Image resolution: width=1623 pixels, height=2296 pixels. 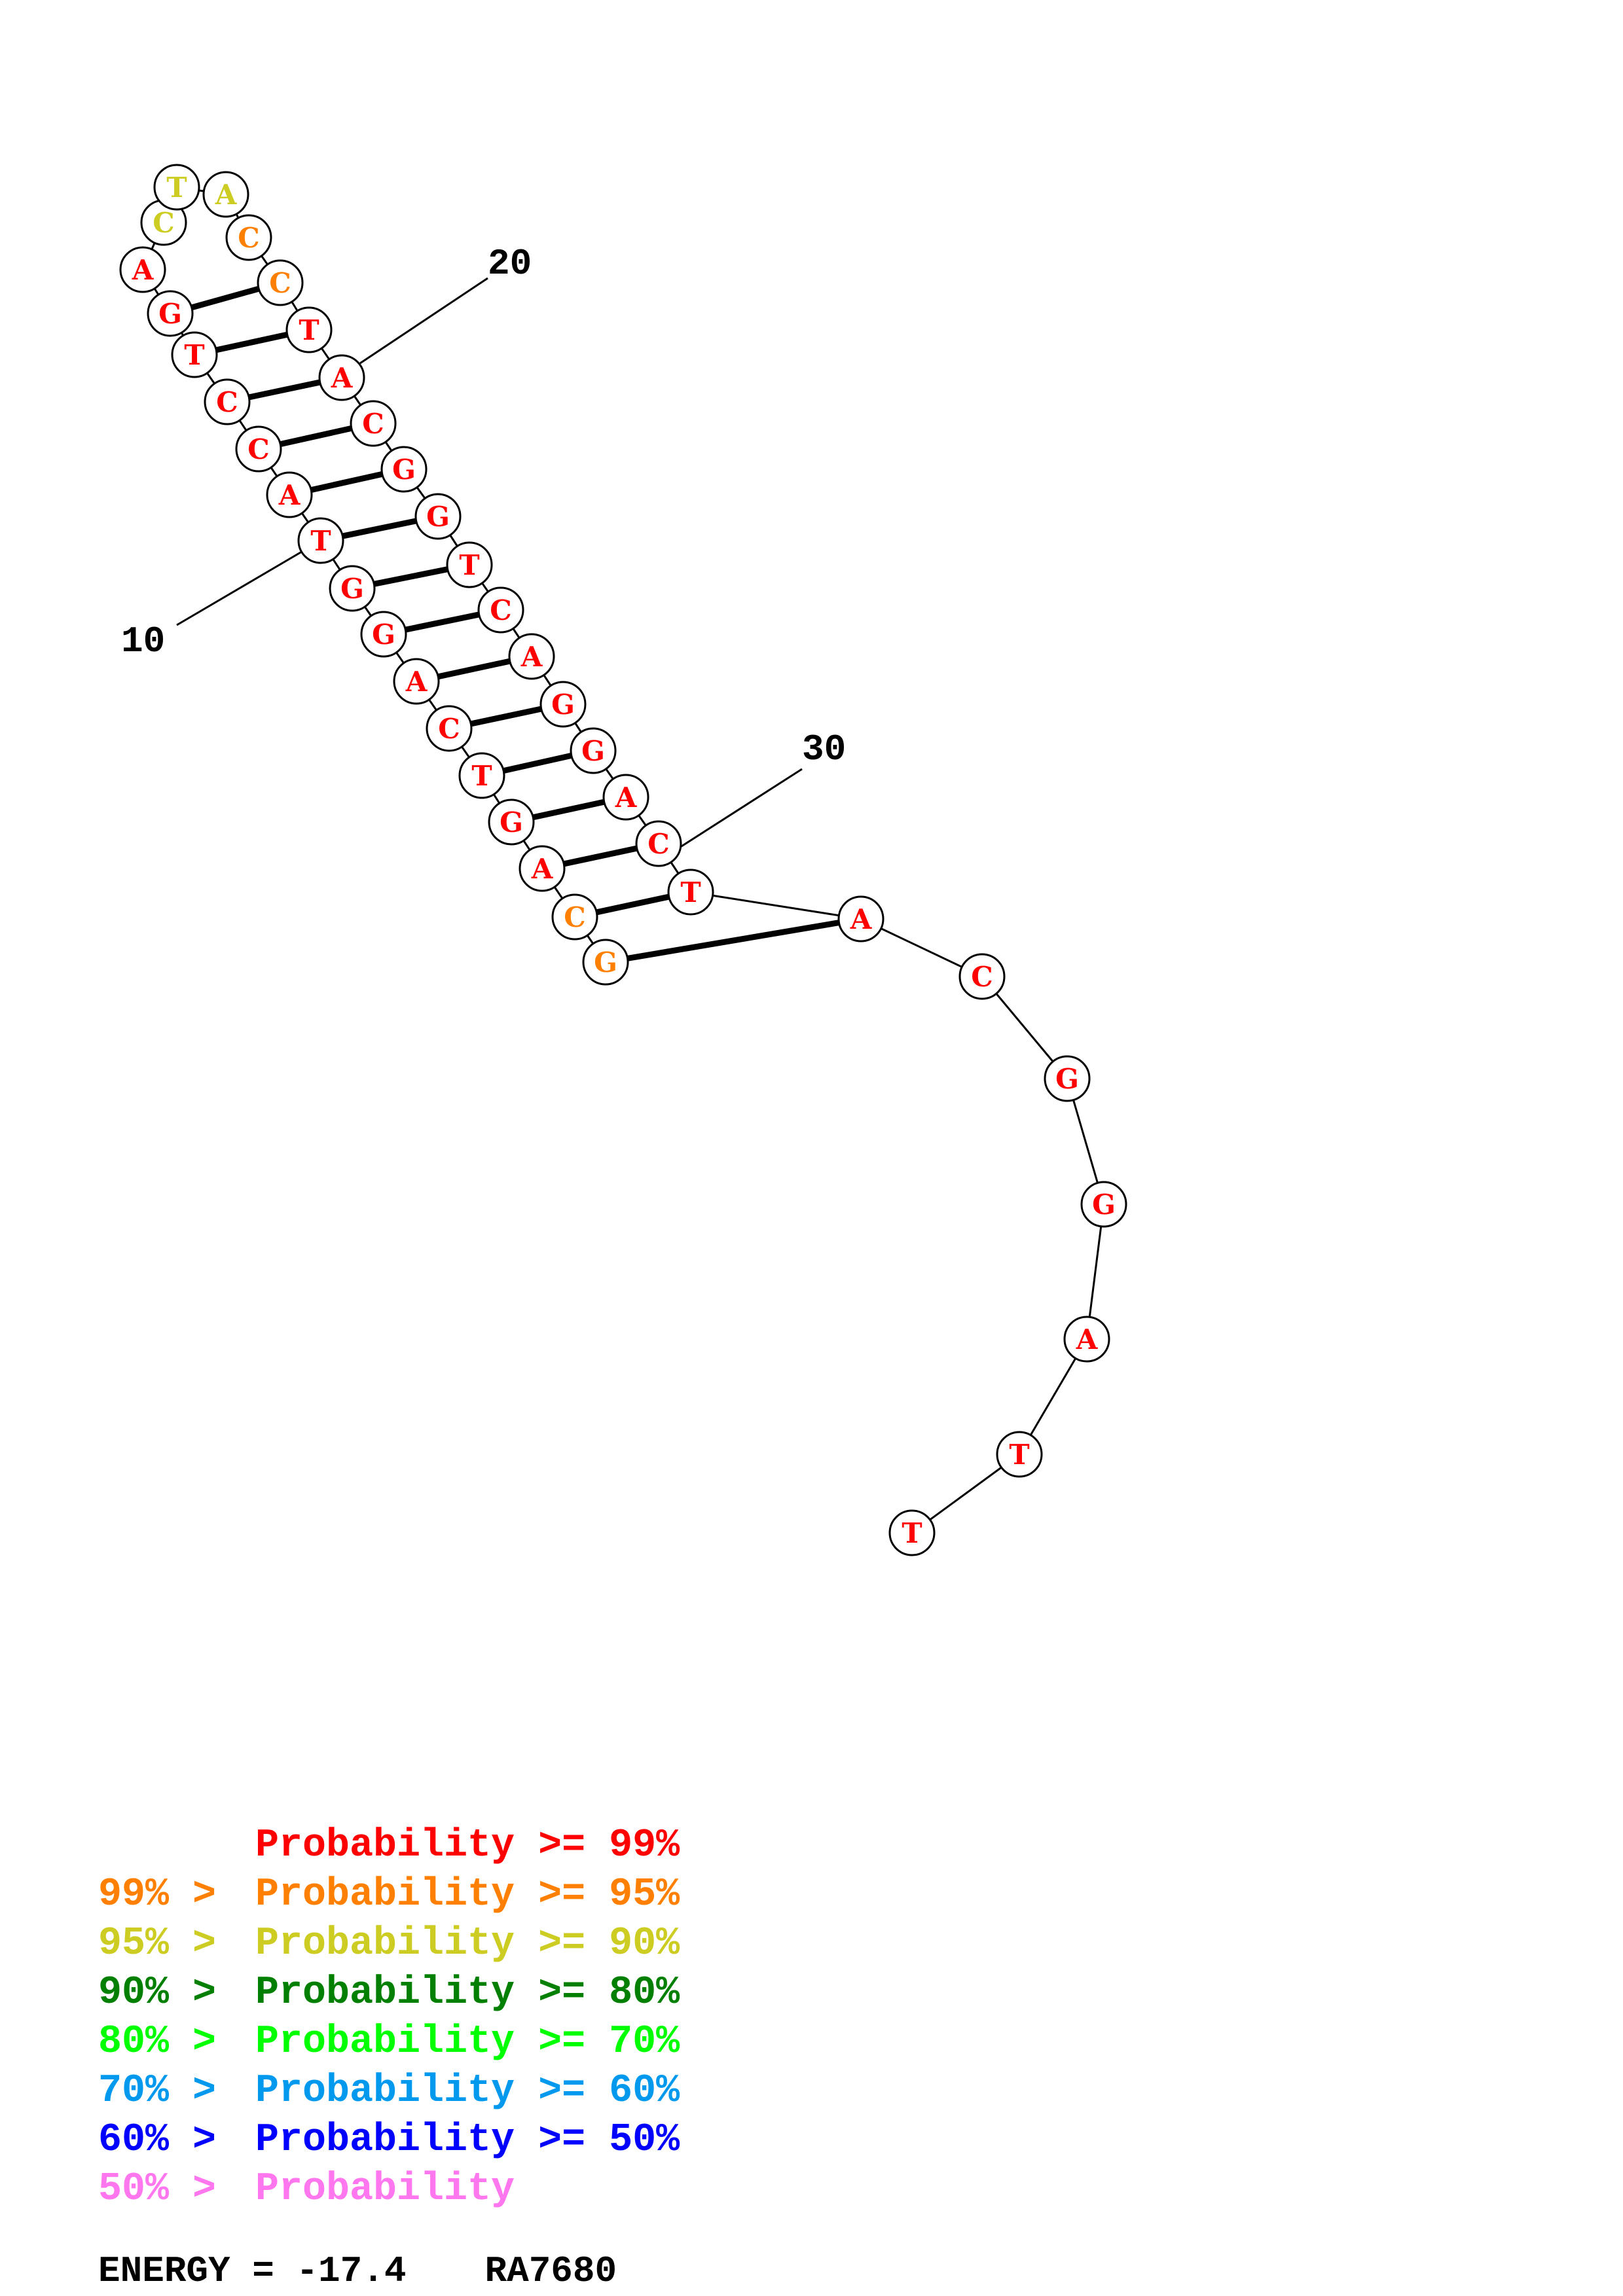 I want to click on legend-range-start: 90% >, so click(x=157, y=1993).